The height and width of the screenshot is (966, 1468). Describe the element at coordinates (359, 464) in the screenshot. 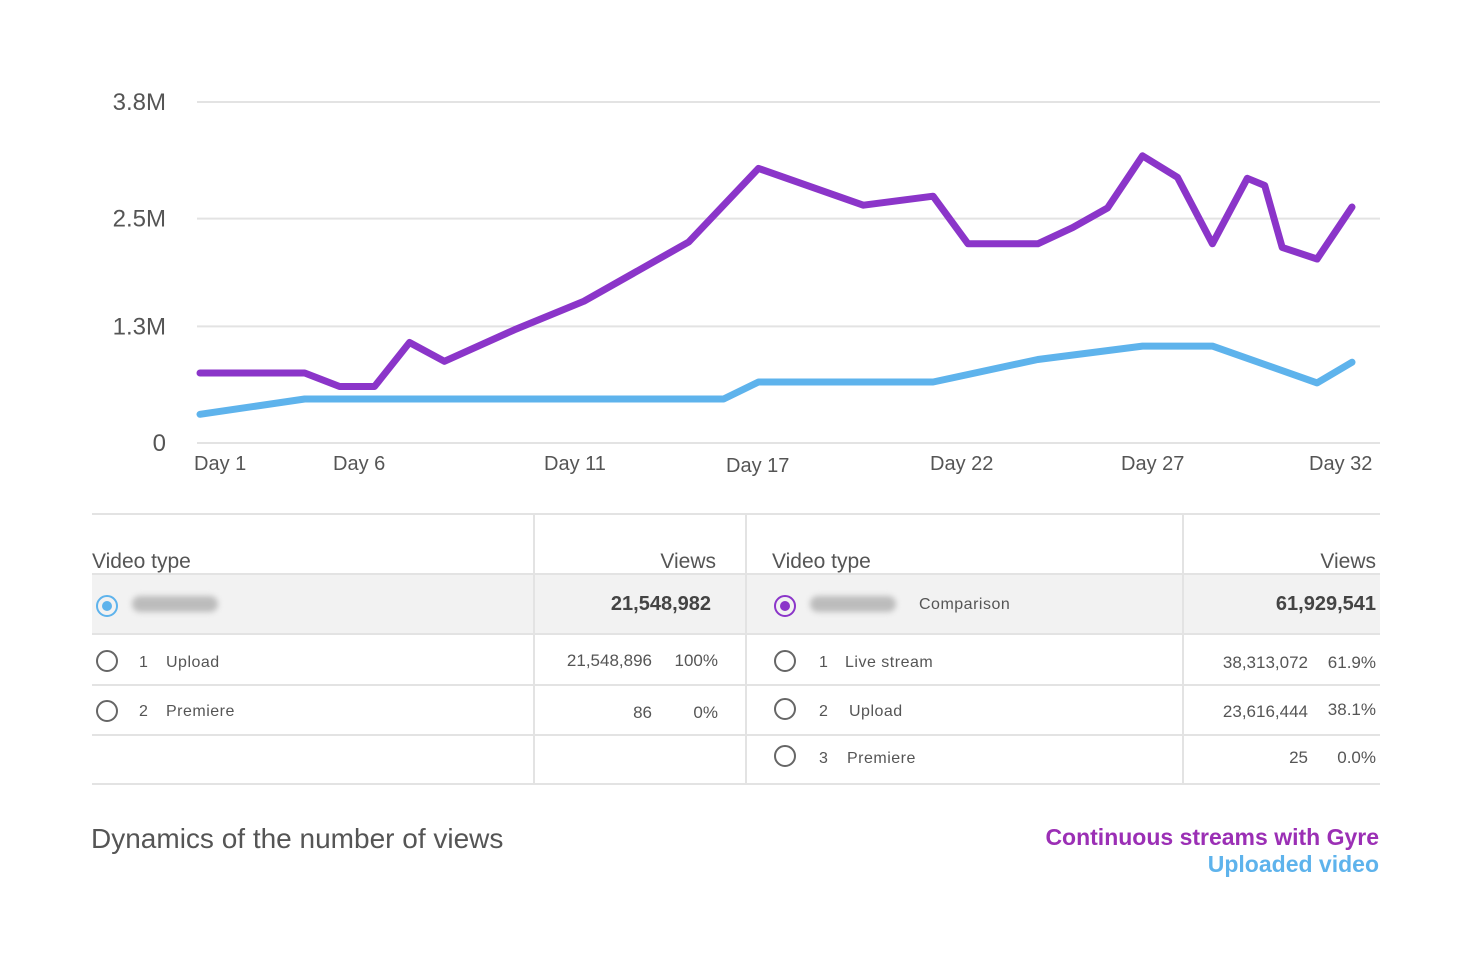

I see `x-tick-label: Day 6` at that location.